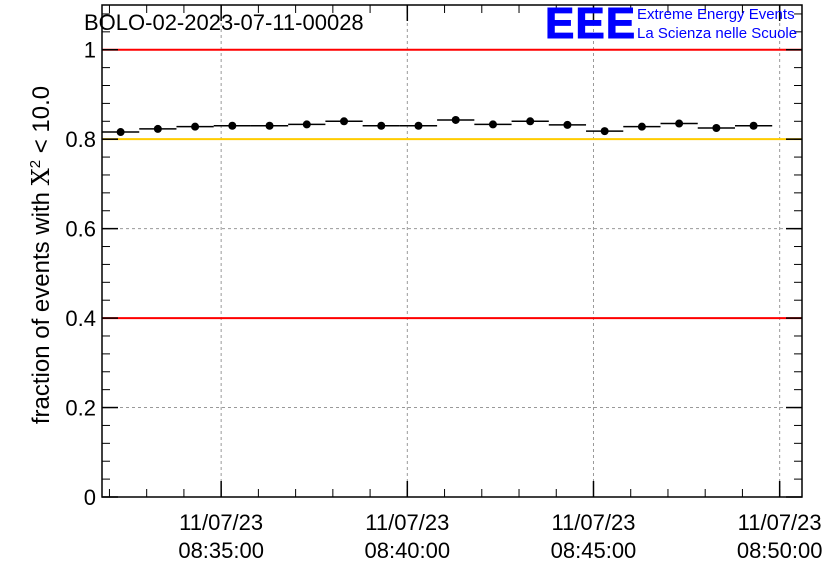  What do you see at coordinates (80, 318) in the screenshot?
I see `y-tick-label: 0.4` at bounding box center [80, 318].